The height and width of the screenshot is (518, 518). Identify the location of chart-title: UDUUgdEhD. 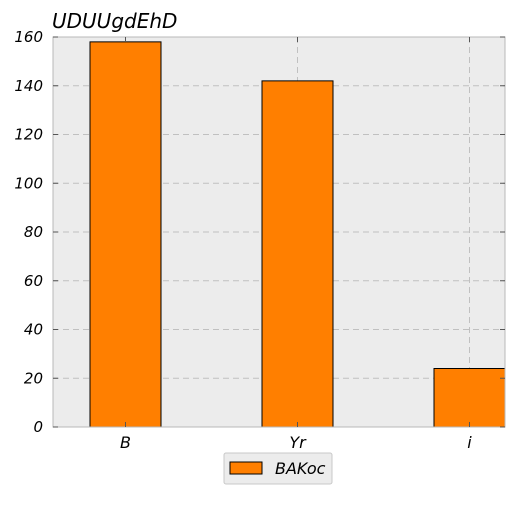
(114, 21).